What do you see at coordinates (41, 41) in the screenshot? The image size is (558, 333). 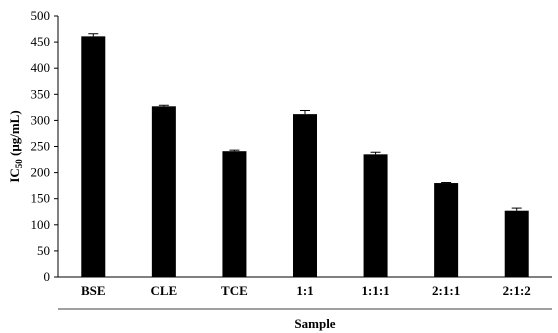 I see `y-tick-label: 450` at bounding box center [41, 41].